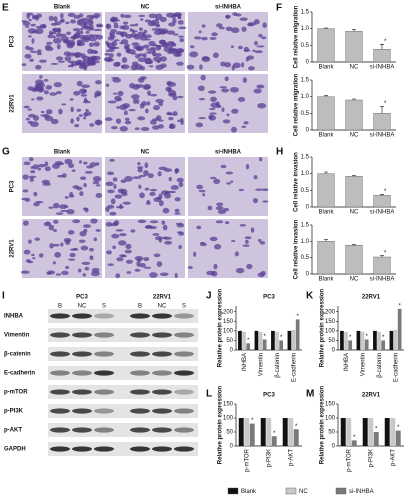 Image resolution: width=409 pixels, height=500 pixels. What do you see at coordinates (297, 249) in the screenshot?
I see `y-axis-label: Cell relative invasion` at bounding box center [297, 249].